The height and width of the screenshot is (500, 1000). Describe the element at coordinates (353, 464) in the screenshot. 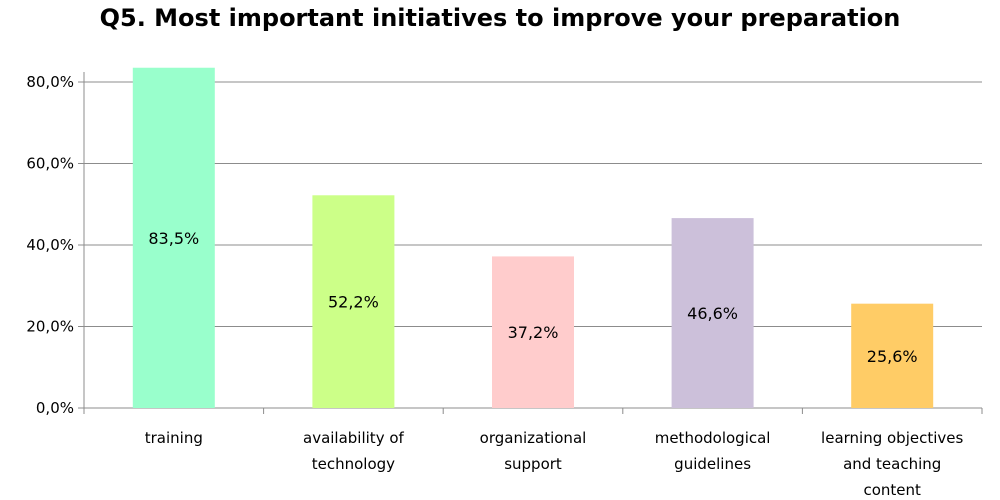

I see `category-label: technology` at that location.